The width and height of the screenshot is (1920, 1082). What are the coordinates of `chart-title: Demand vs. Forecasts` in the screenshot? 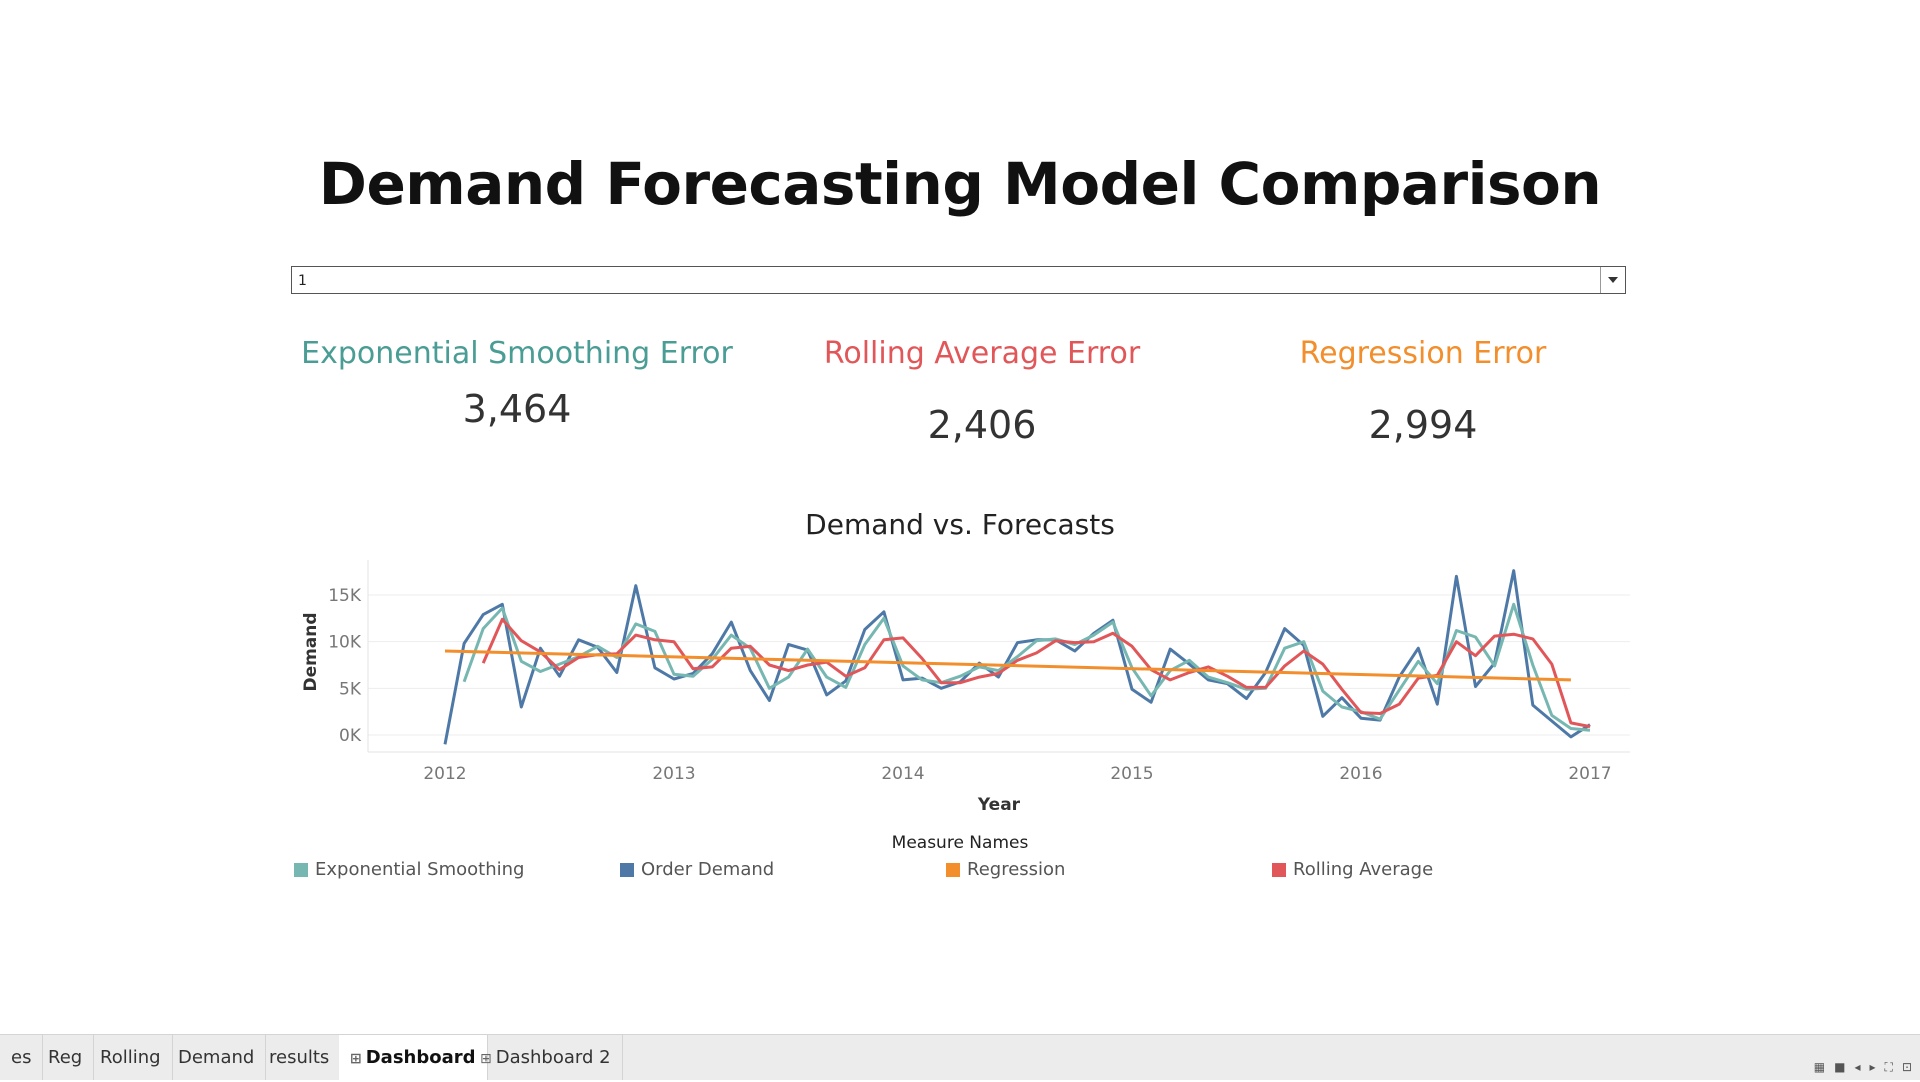 It's located at (960, 524).